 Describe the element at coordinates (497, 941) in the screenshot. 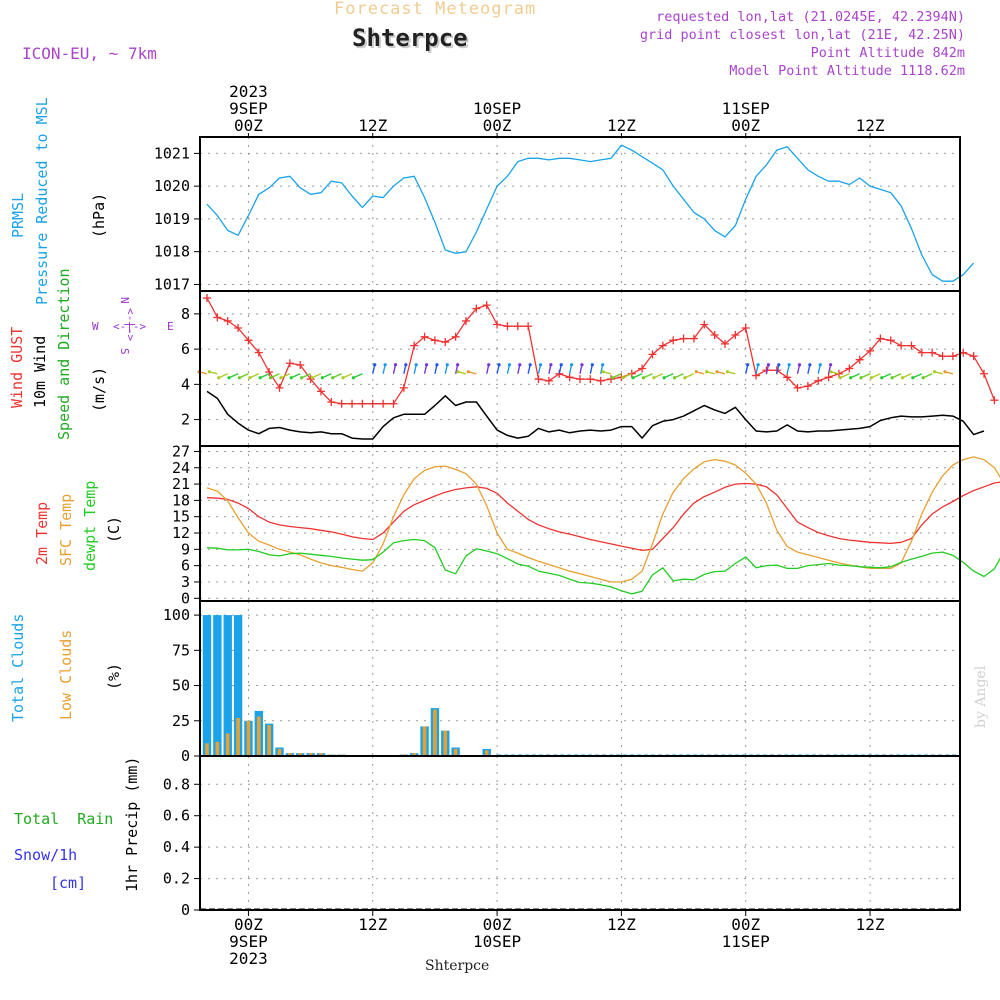

I see `bottom-time-label: 10SEP` at that location.